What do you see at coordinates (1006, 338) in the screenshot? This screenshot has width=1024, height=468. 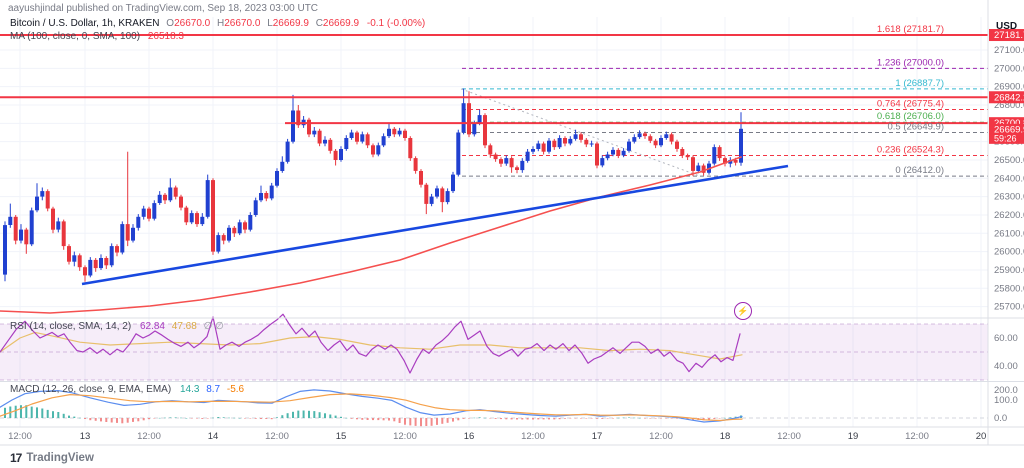 I see `rsi-tick-label: 60.00` at bounding box center [1006, 338].